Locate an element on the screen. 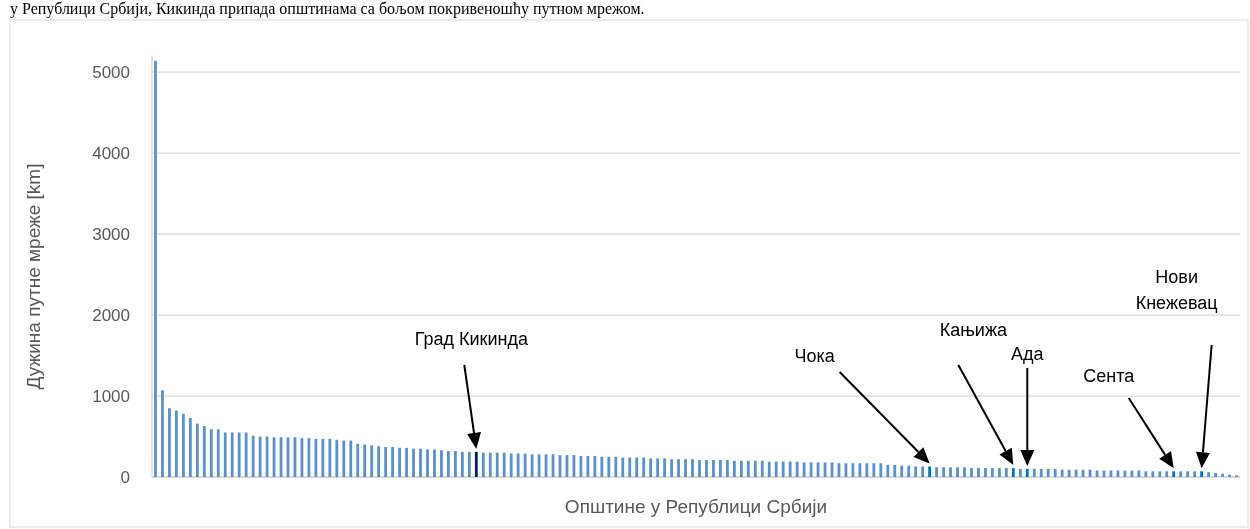  y-tick-label: 0 is located at coordinates (125, 477).